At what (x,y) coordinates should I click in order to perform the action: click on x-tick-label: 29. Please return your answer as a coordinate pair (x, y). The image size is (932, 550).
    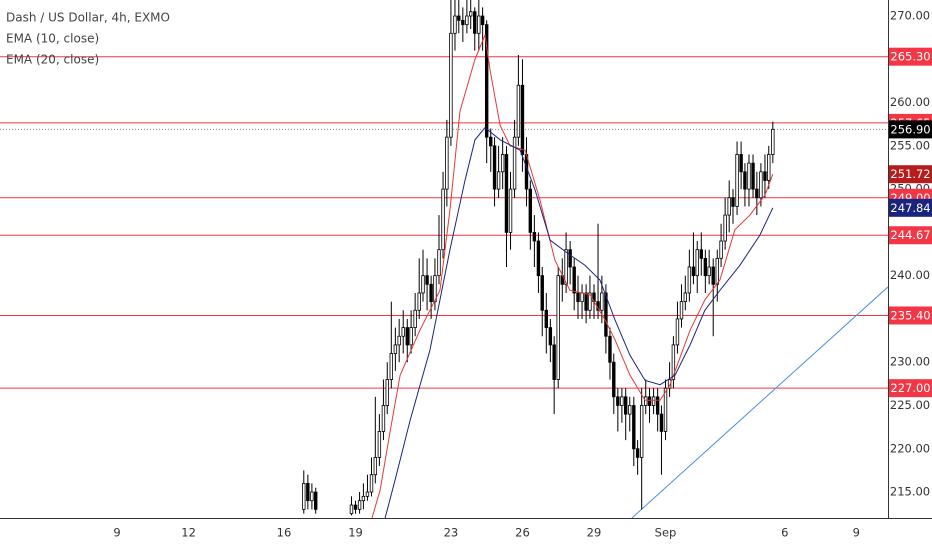
    Looking at the image, I should click on (594, 533).